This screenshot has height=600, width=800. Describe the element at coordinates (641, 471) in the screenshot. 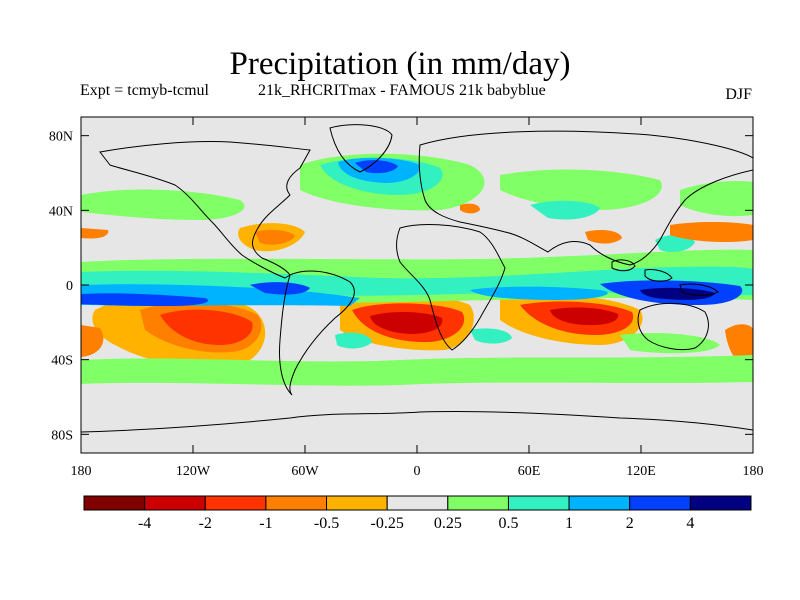

I see `lon-tick-label: 120E` at that location.